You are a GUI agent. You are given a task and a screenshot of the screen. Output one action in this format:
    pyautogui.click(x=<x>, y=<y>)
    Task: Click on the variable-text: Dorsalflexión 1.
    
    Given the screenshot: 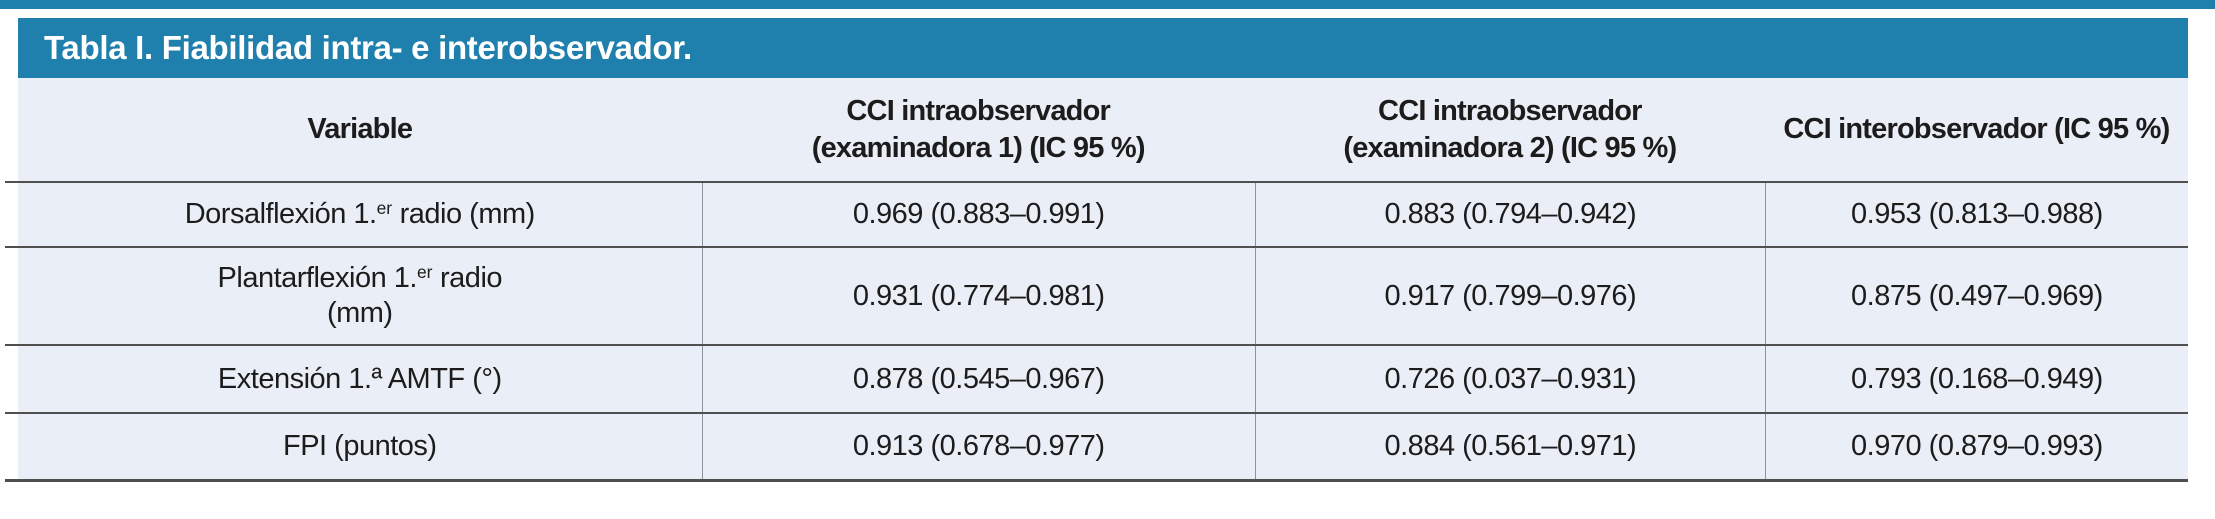 What is the action you would take?
    pyautogui.click(x=280, y=214)
    